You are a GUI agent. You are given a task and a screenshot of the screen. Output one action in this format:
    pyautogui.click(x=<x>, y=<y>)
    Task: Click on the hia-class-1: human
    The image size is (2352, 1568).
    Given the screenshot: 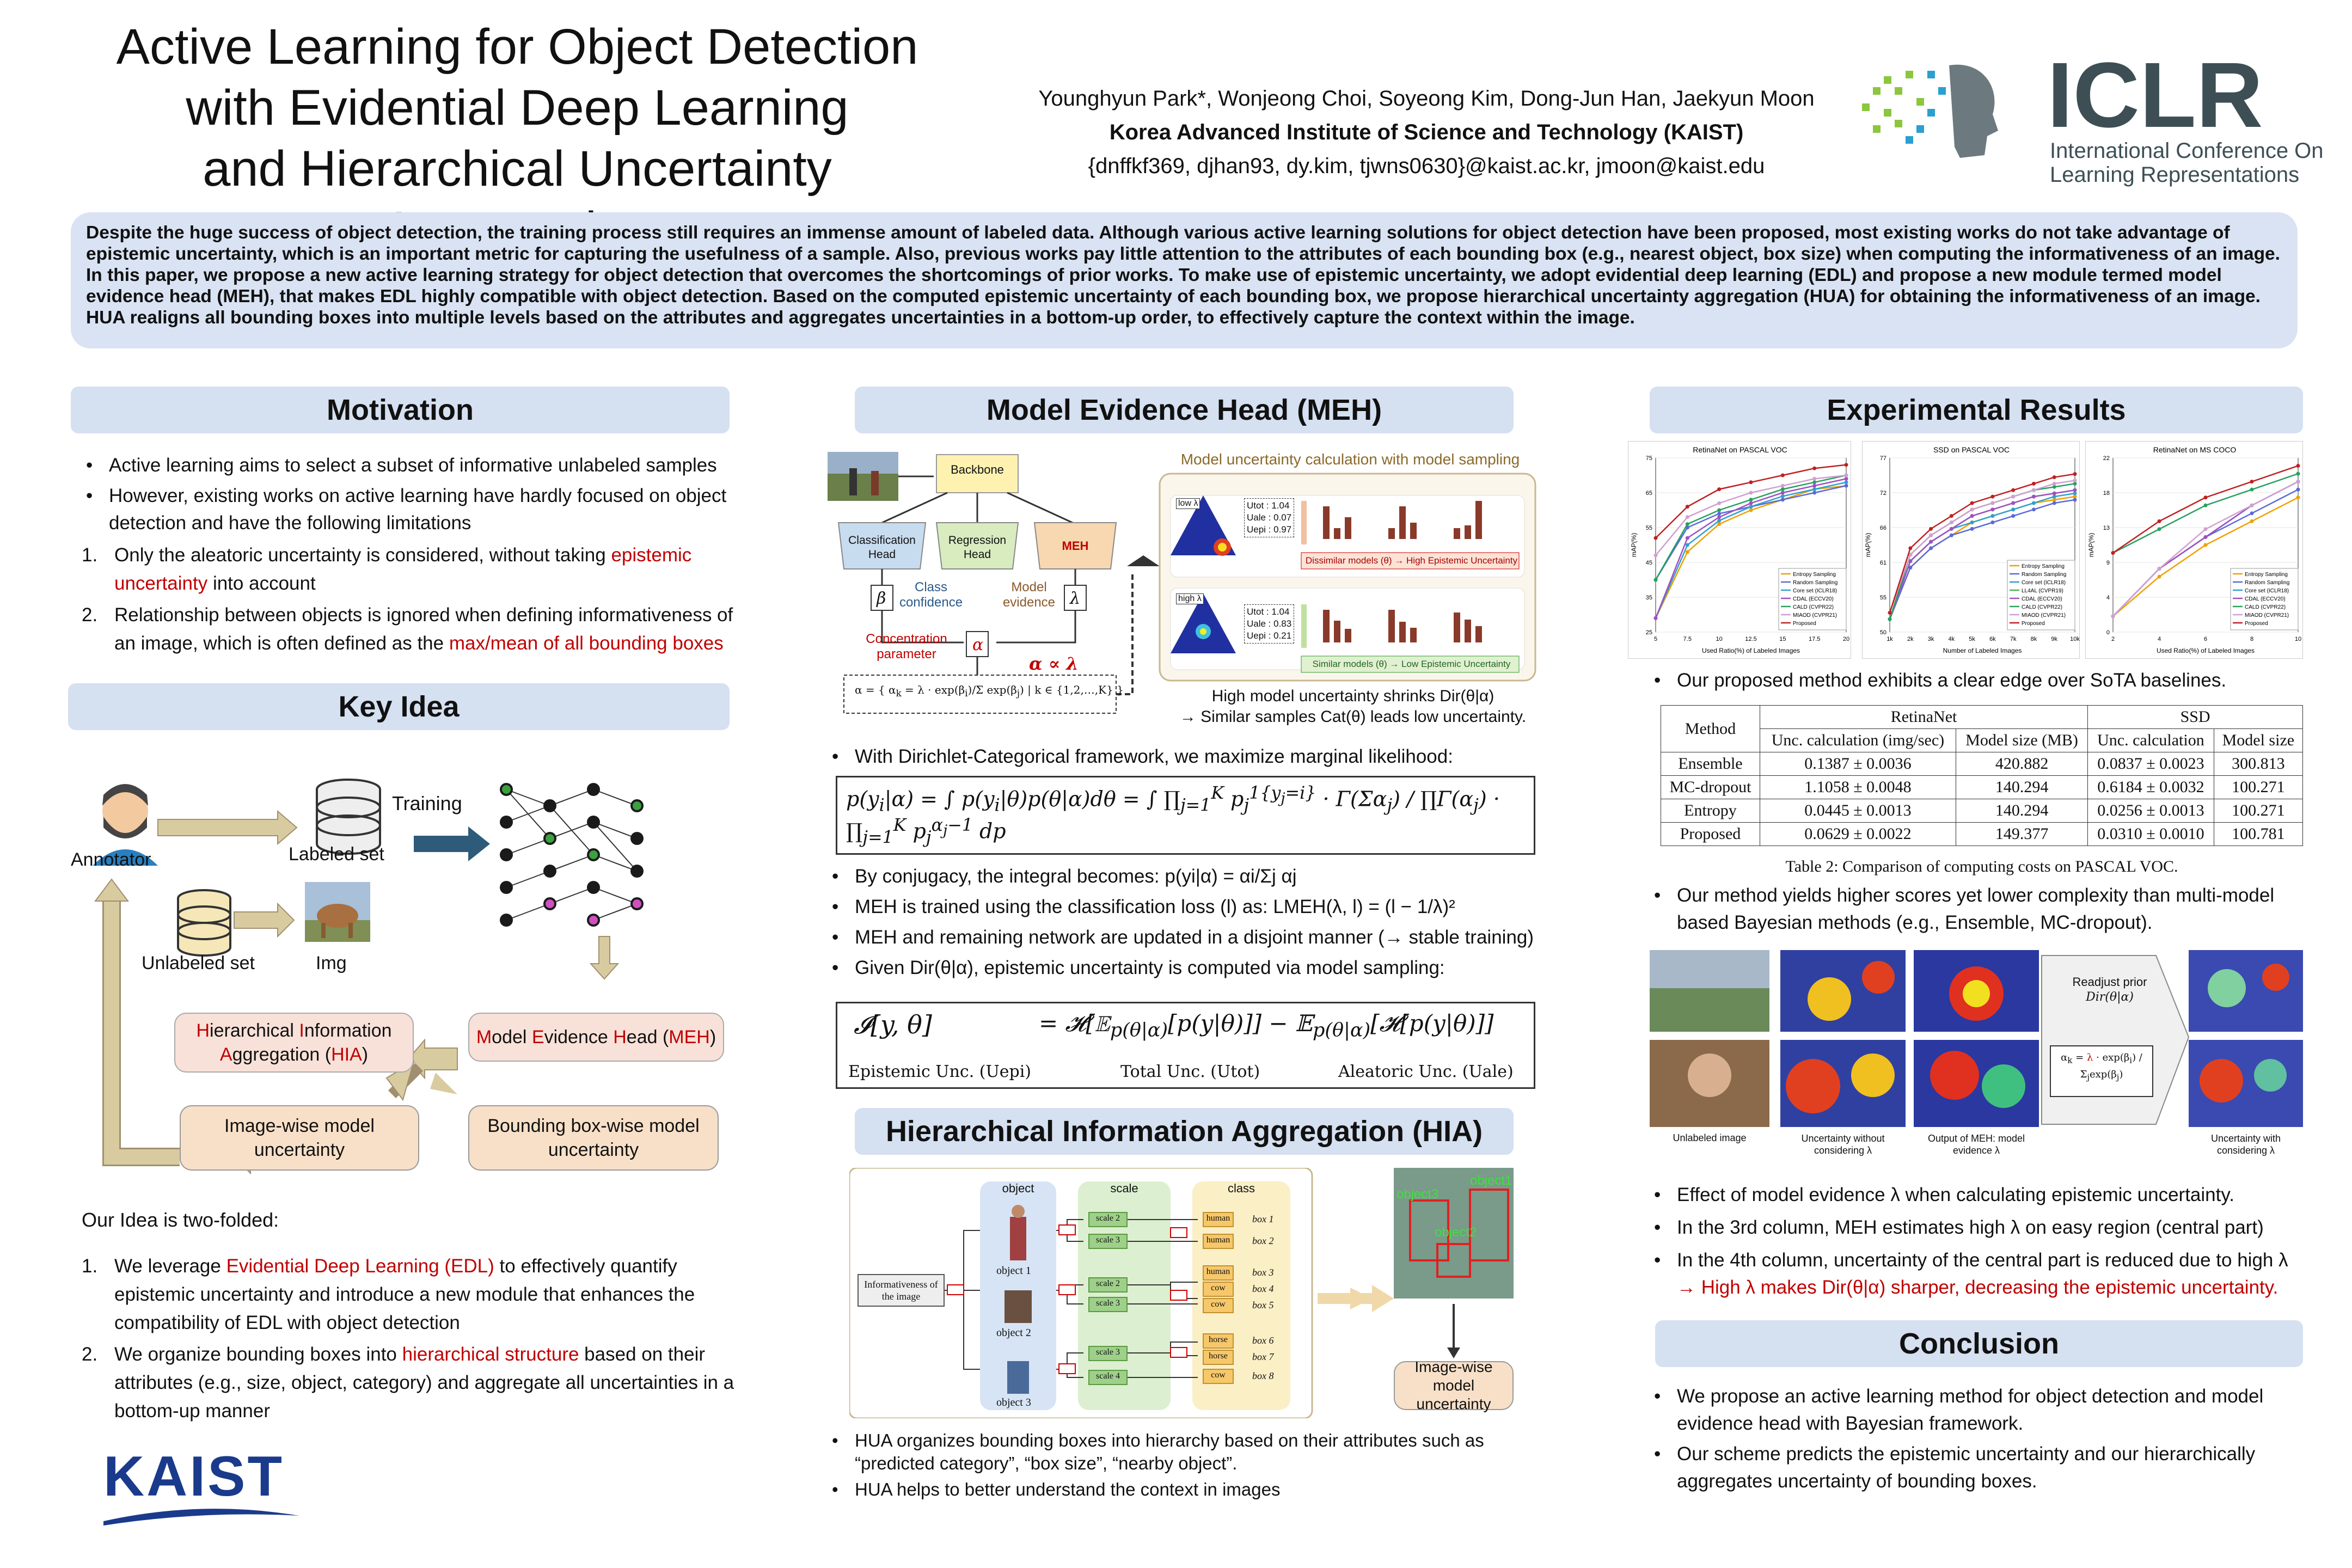 What is the action you would take?
    pyautogui.click(x=1218, y=1218)
    